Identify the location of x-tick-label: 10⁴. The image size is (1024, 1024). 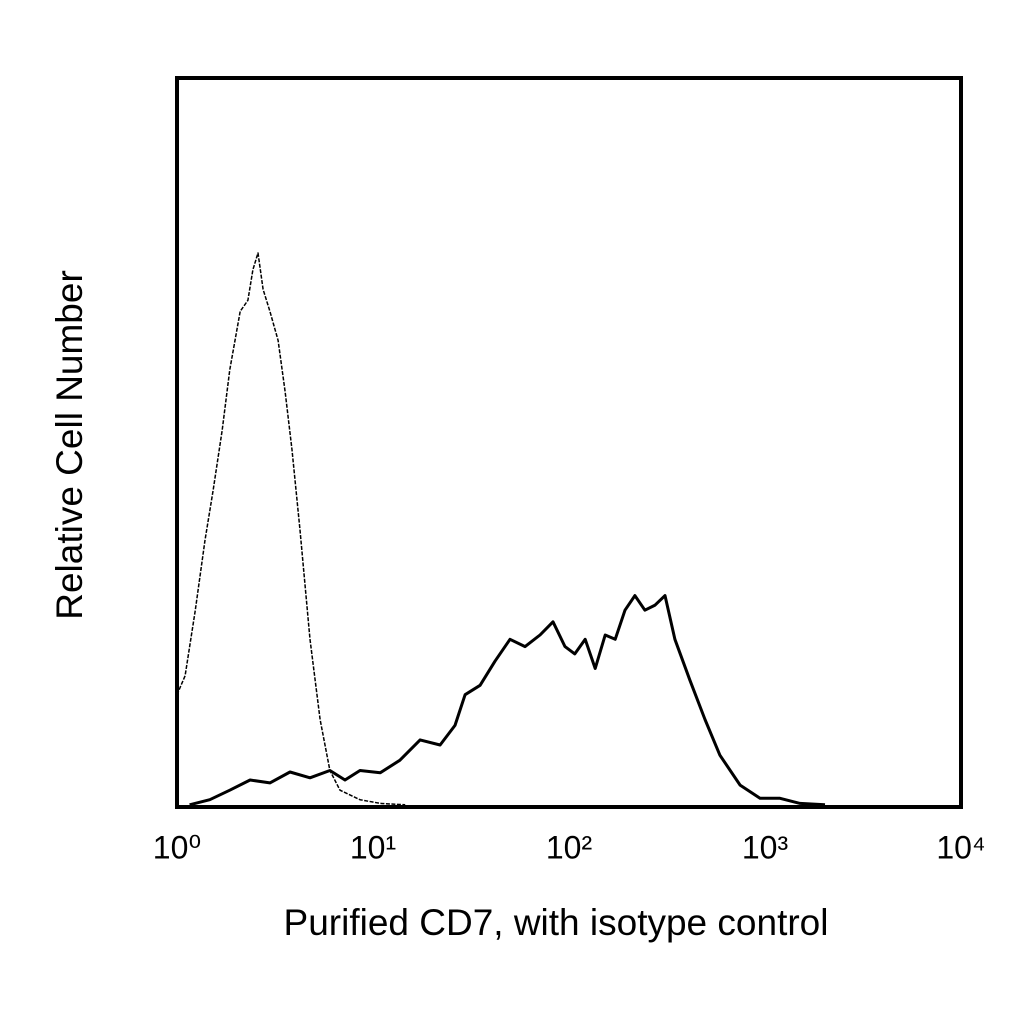
(960, 847).